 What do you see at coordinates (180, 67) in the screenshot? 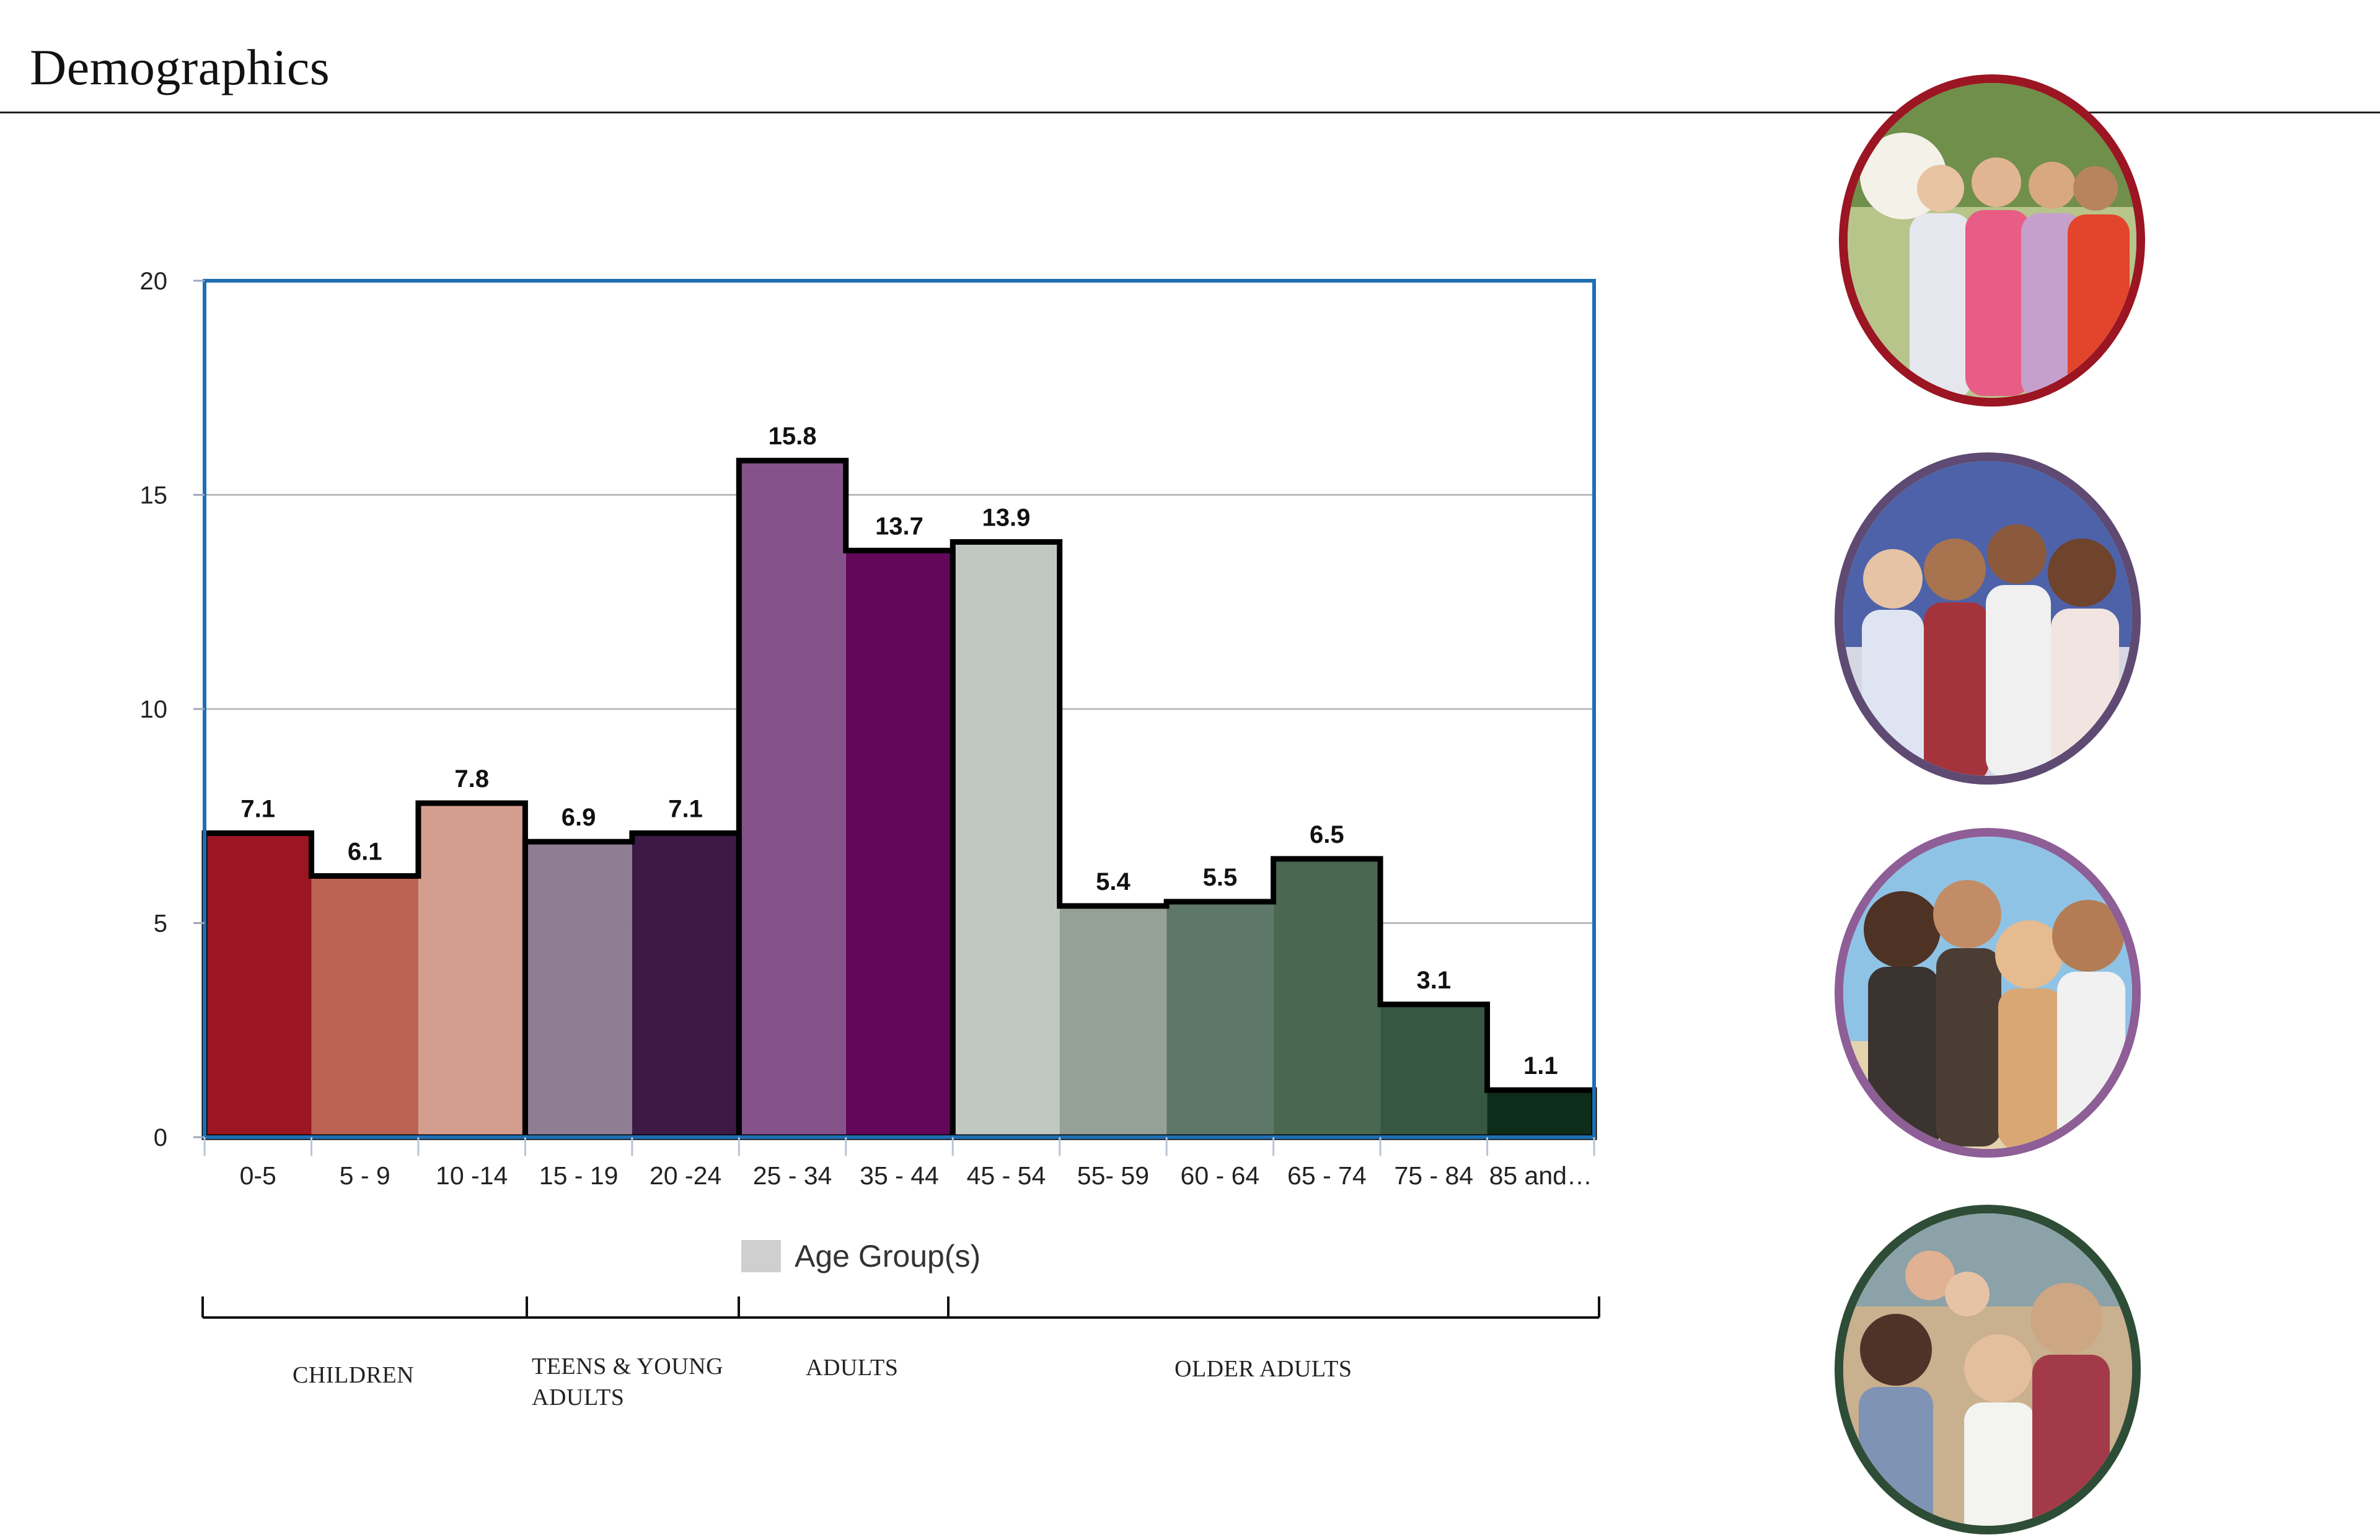
I see `page-title: Demographics` at bounding box center [180, 67].